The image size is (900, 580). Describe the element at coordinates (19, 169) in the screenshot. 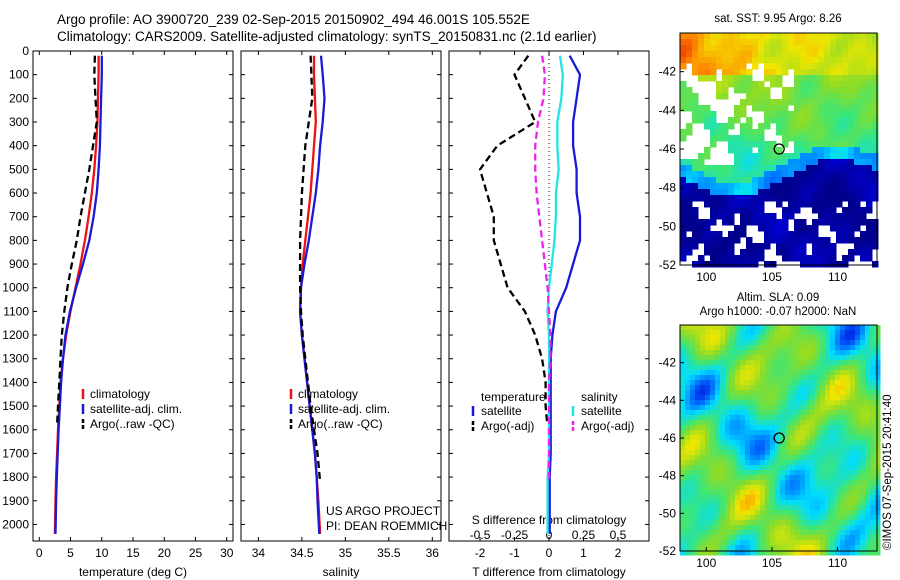

I see `y-tick-label: 500` at that location.